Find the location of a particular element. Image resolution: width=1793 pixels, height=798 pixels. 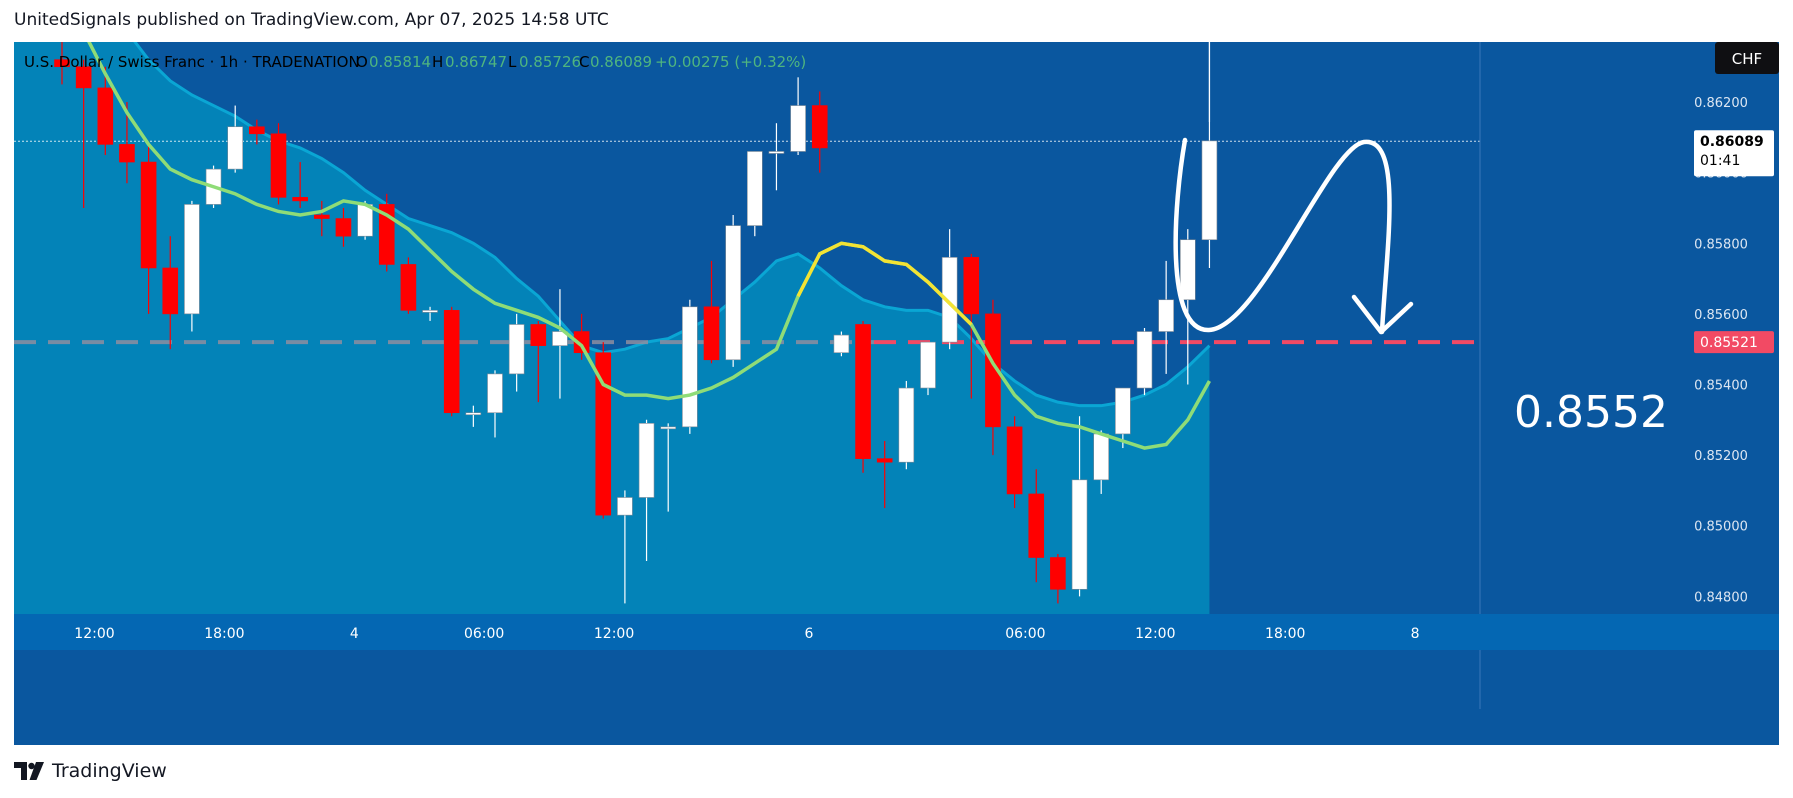

time-axis: 12:00 18:00 4 06:00 12:00 6 06:00 12:00 18:00 8 is located at coordinates (896, 632).